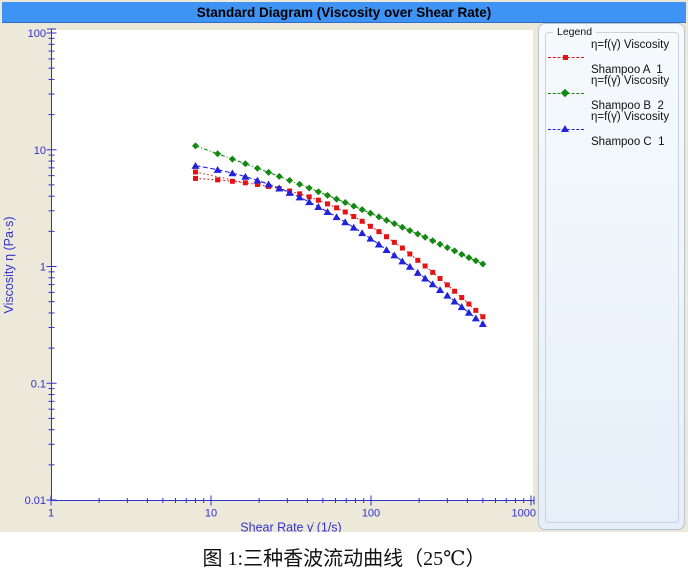  What do you see at coordinates (575, 32) in the screenshot?
I see `legend-title: Legend` at bounding box center [575, 32].